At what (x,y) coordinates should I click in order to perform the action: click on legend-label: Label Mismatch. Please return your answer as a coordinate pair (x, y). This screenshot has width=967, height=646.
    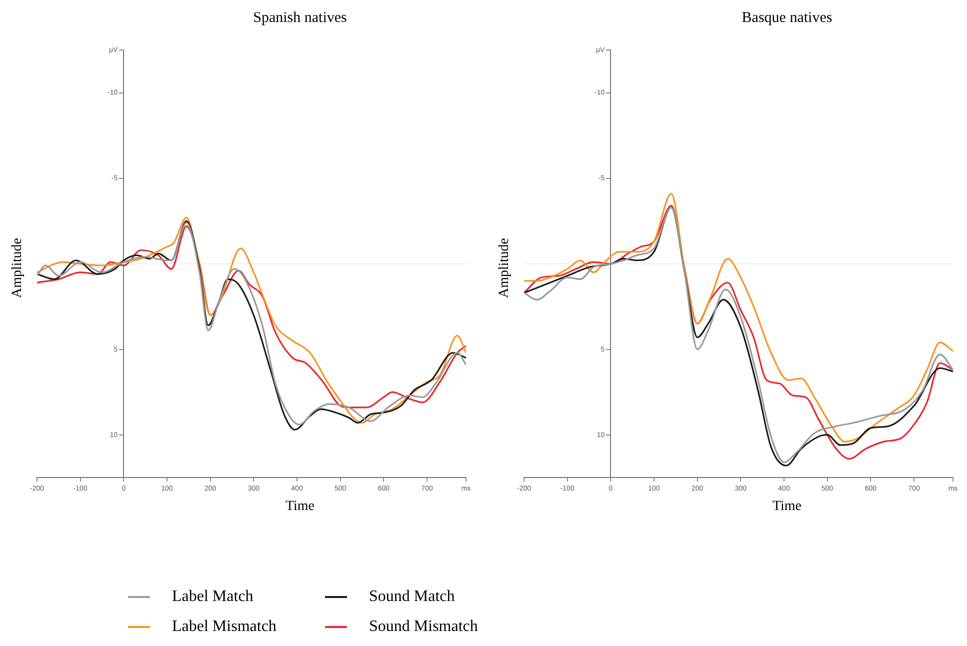
    Looking at the image, I should click on (224, 627).